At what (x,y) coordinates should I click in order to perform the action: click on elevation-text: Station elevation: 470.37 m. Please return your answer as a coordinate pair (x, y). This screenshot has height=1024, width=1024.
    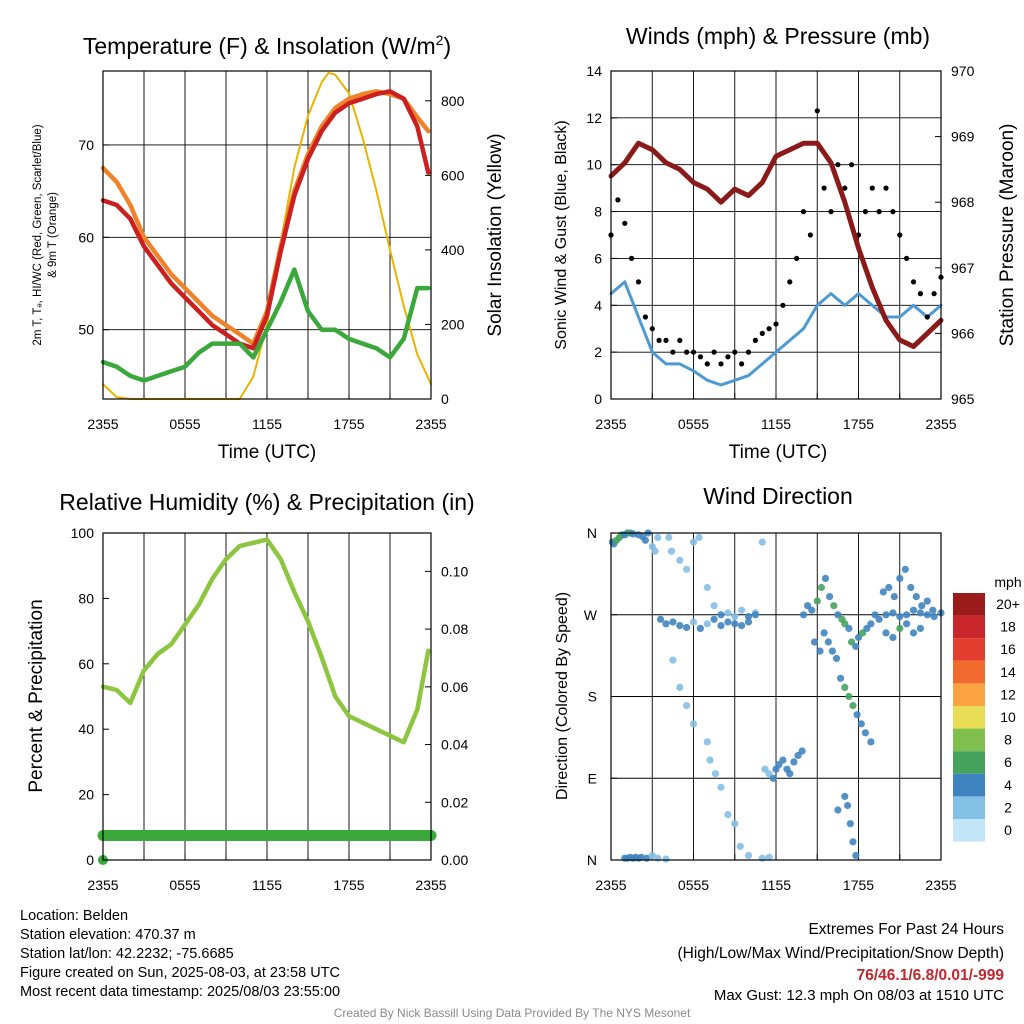
    Looking at the image, I should click on (108, 935).